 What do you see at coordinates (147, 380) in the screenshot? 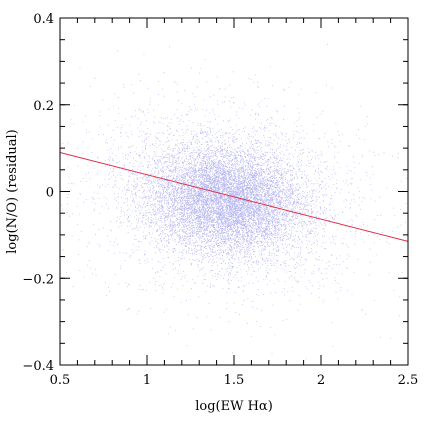
I see `x-tick-label: 1` at bounding box center [147, 380].